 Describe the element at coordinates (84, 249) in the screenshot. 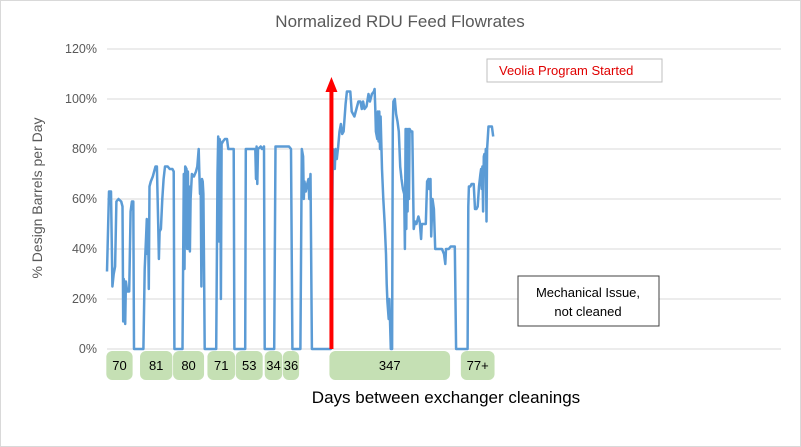

I see `y-tick-label: 40%` at that location.